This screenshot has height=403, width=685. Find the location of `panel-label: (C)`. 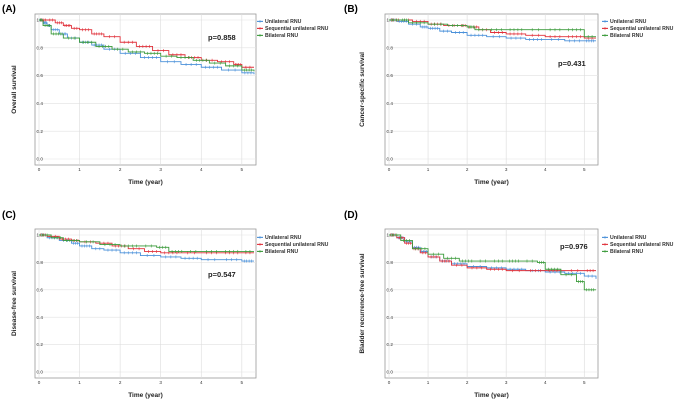

panel-label: (C) is located at coordinates (9, 215).